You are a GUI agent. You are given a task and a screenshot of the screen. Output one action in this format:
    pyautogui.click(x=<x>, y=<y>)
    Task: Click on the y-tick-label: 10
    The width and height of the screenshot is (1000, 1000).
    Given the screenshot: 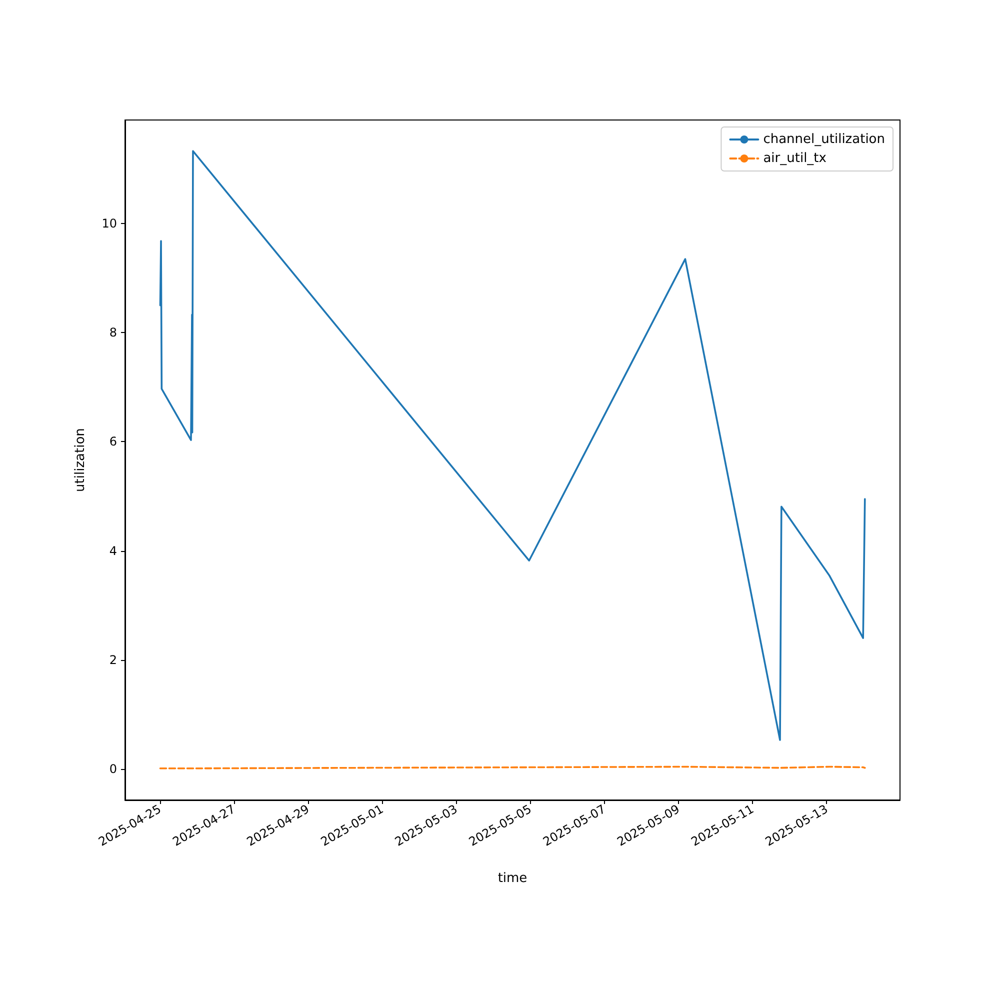 What is the action you would take?
    pyautogui.click(x=109, y=223)
    